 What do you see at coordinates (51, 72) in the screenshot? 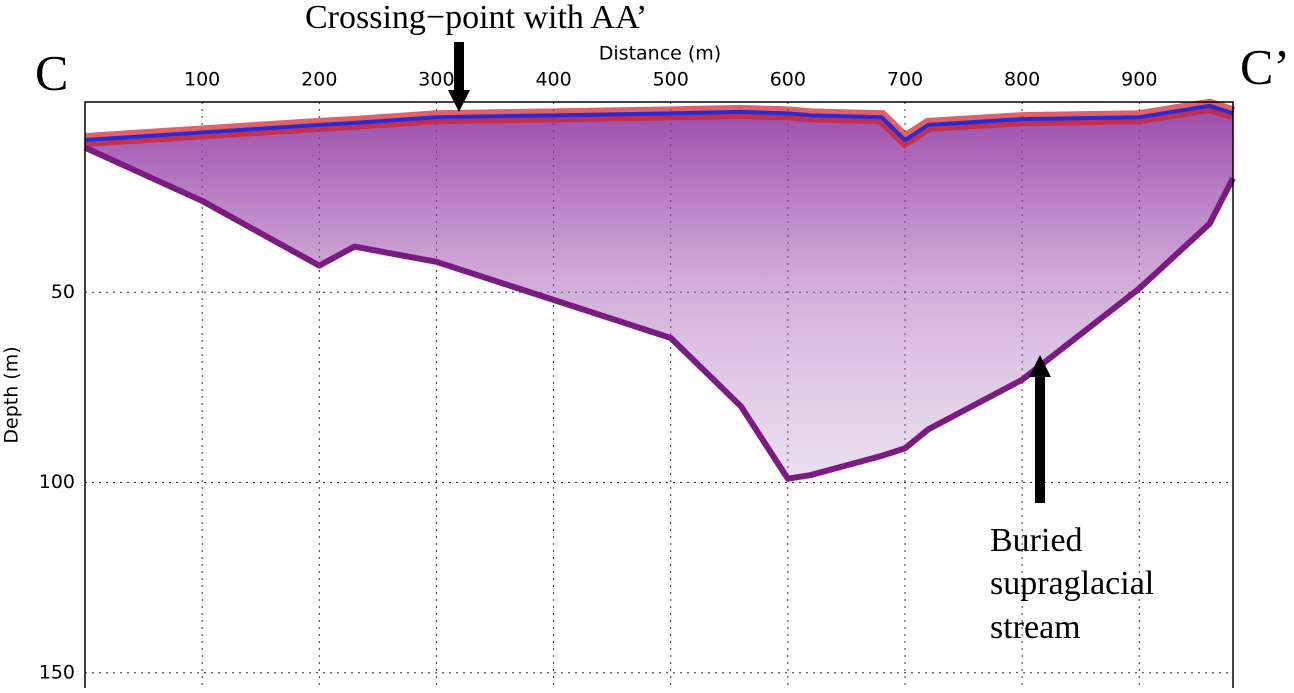
I see `section-label: C` at bounding box center [51, 72].